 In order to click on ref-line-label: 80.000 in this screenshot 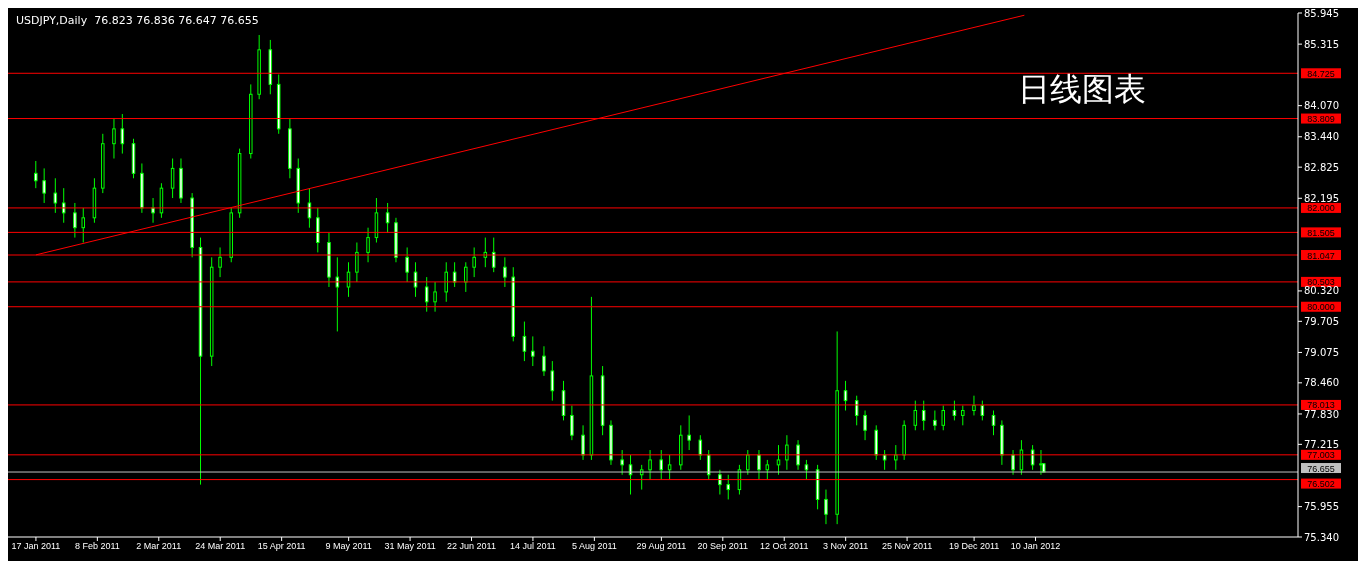, I will do `click(1321, 307)`.